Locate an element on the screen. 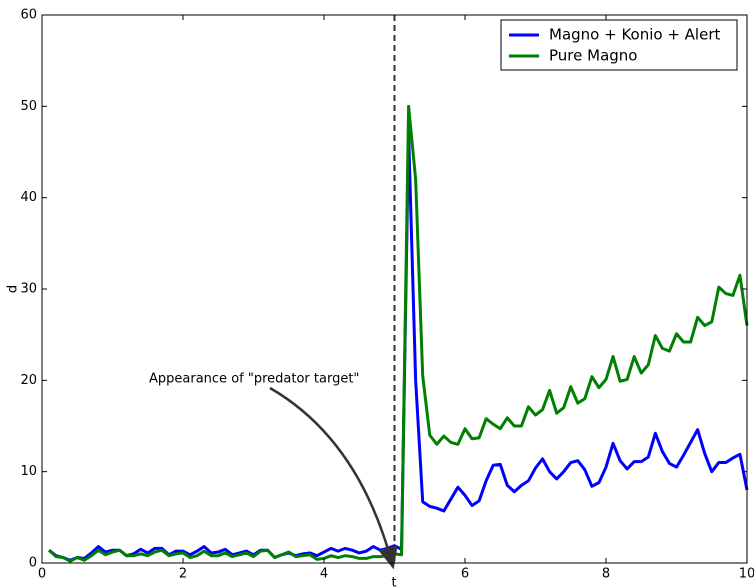 The image size is (754, 587). y-tick-label: 60 is located at coordinates (28, 15).